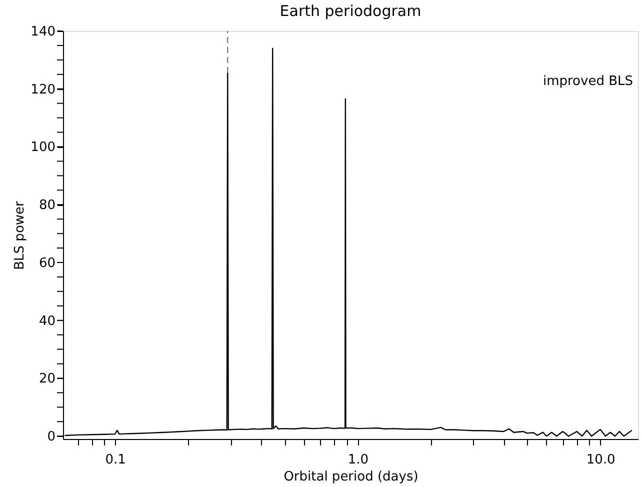 This screenshot has width=642, height=487. I want to click on y-tick-label: 40, so click(47, 321).